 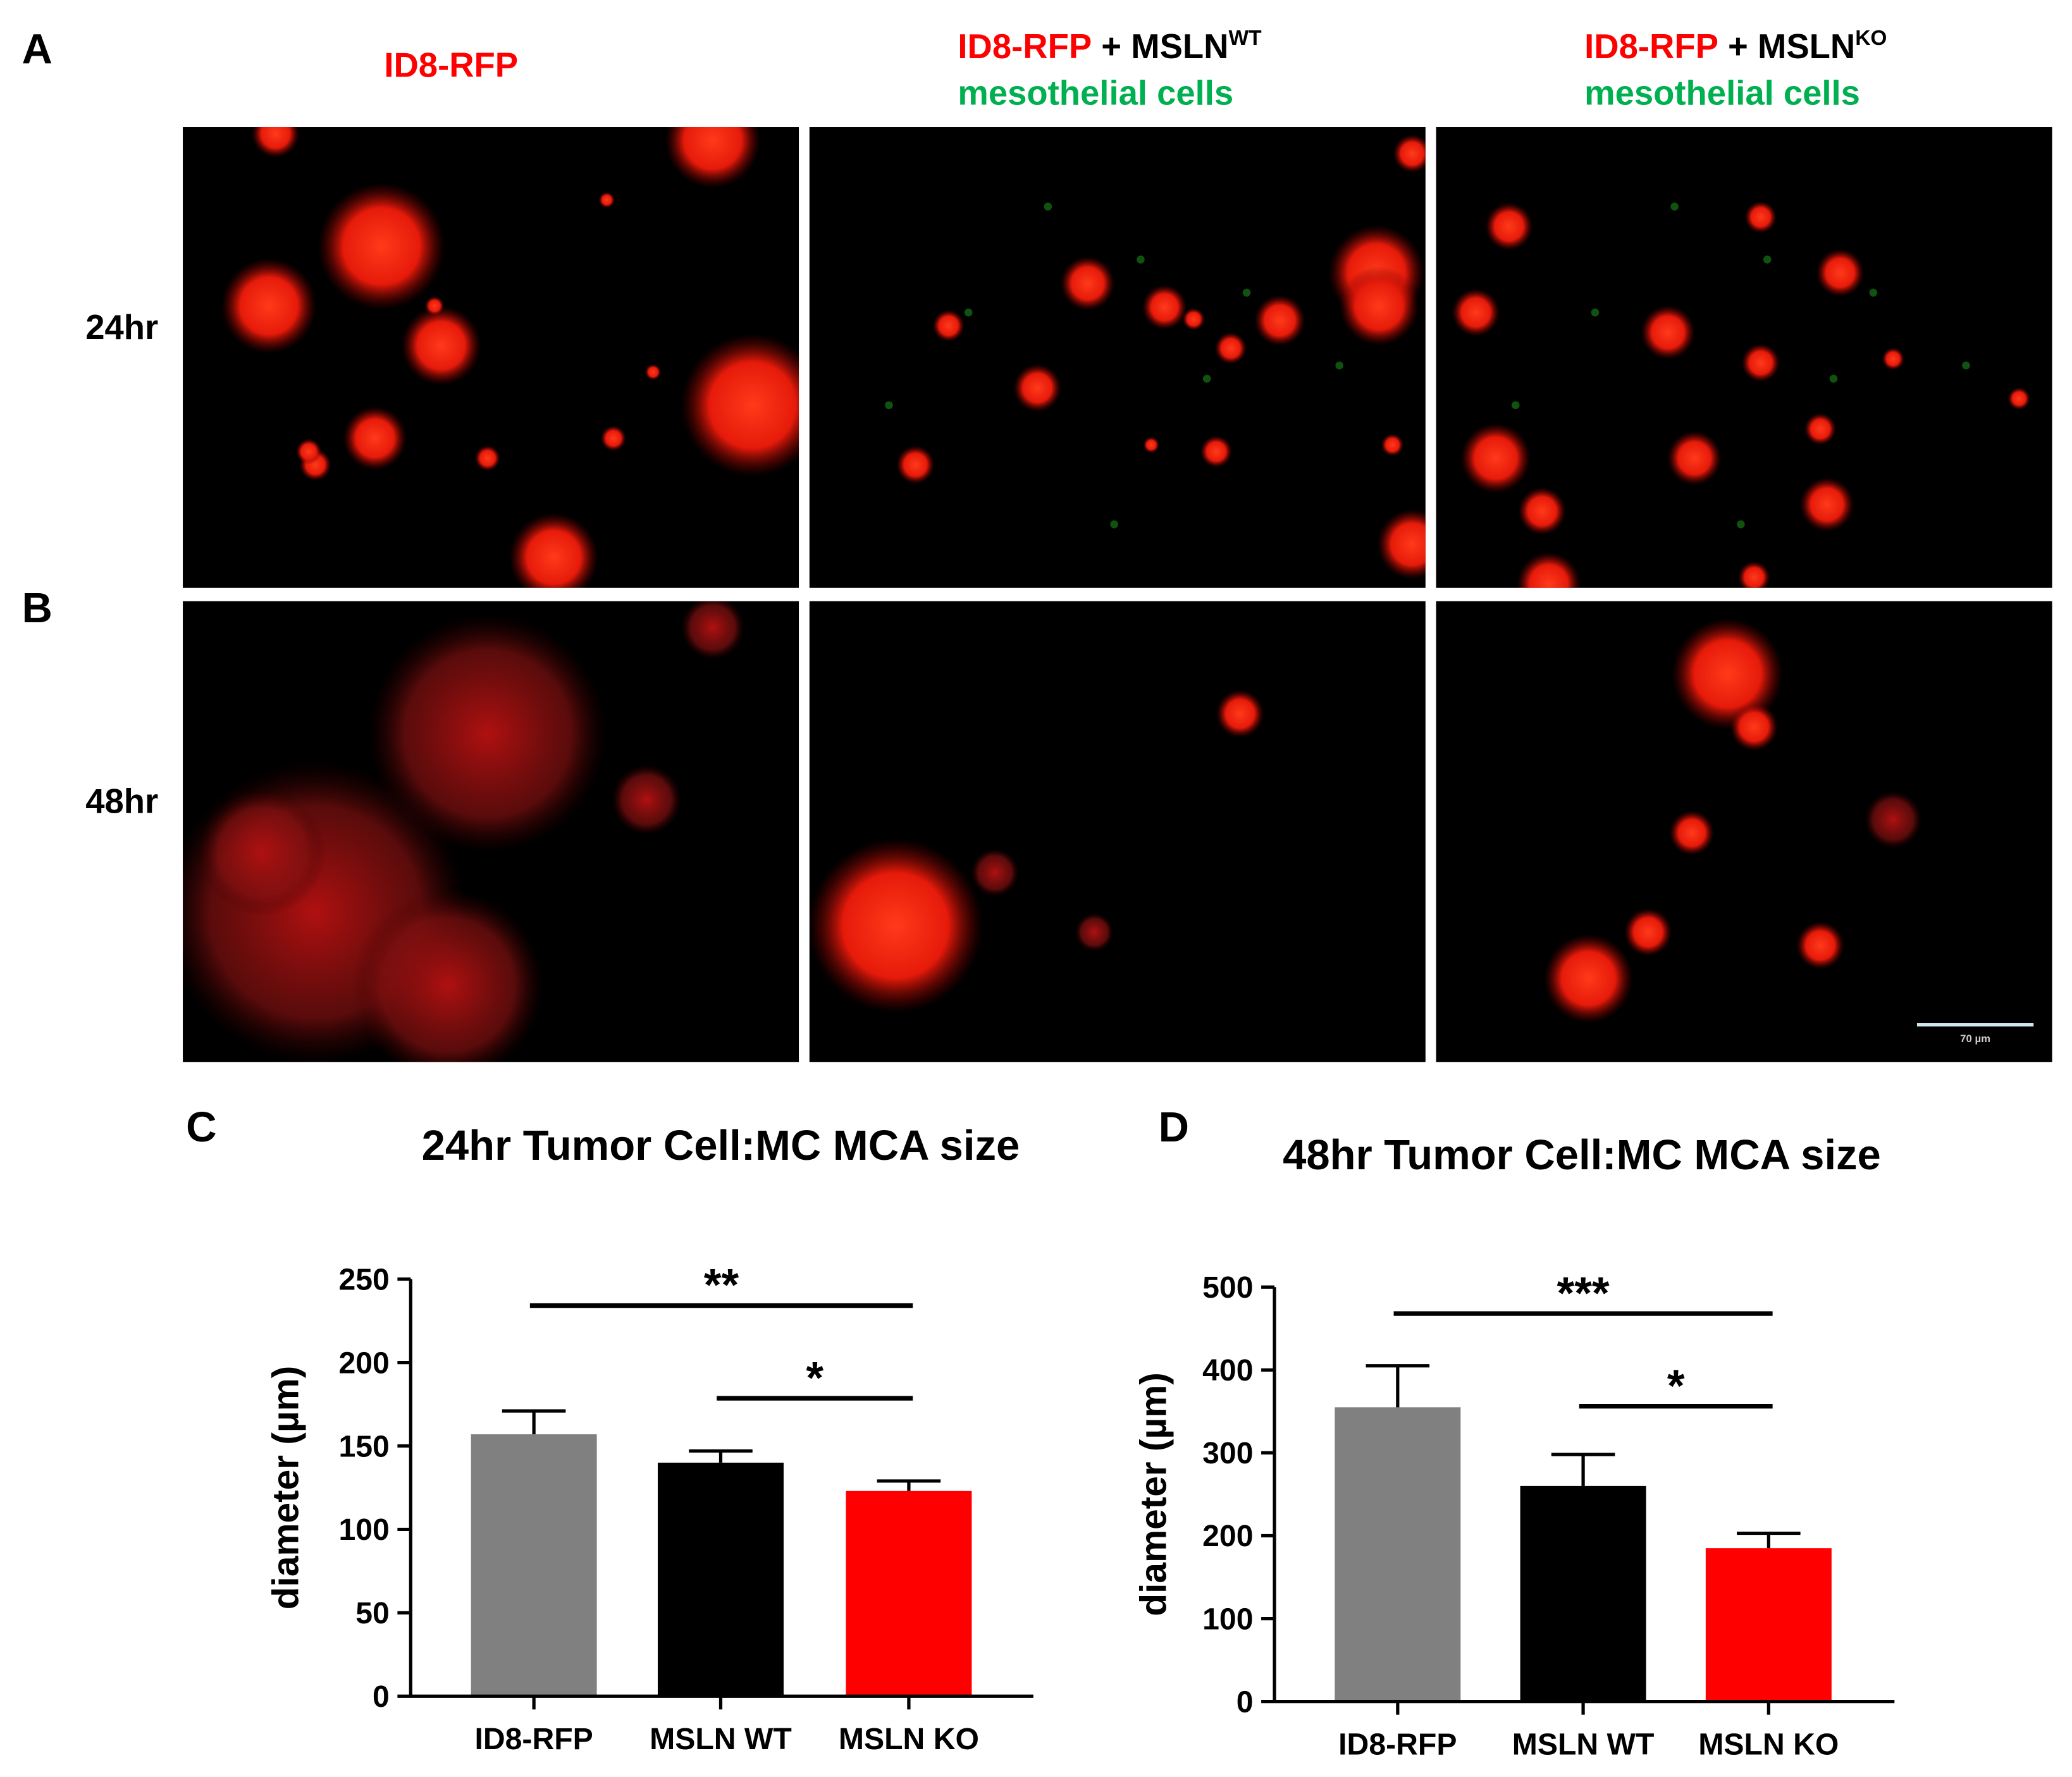 I want to click on y-tick-label: 300, so click(x=1227, y=1453).